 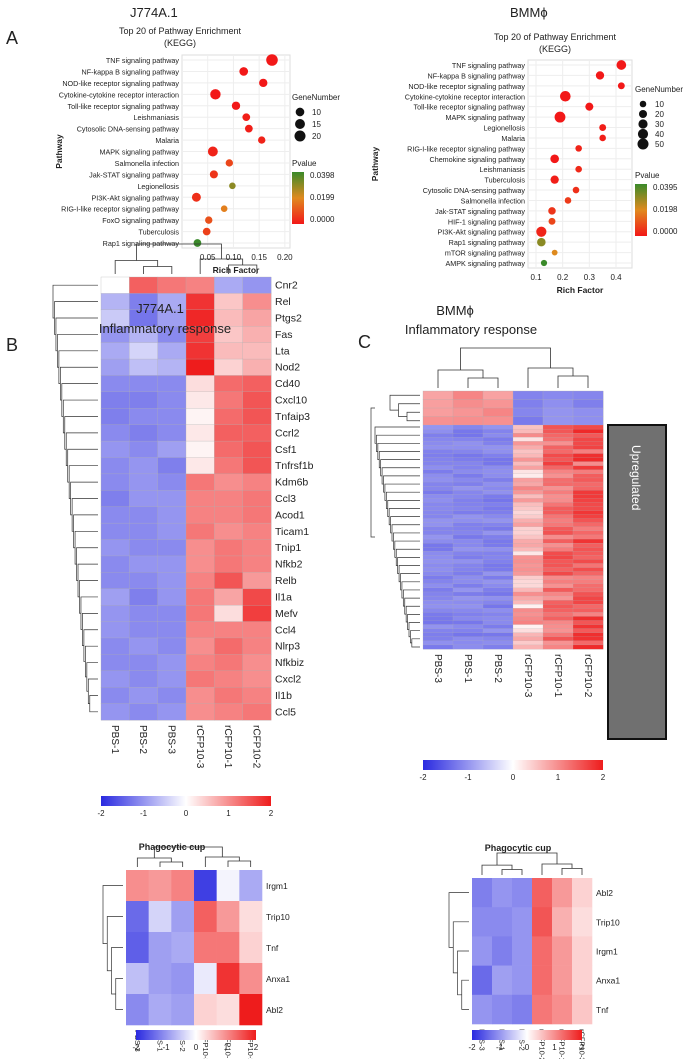 I want to click on dot-pathway-label: Malaria, so click(x=513, y=138).